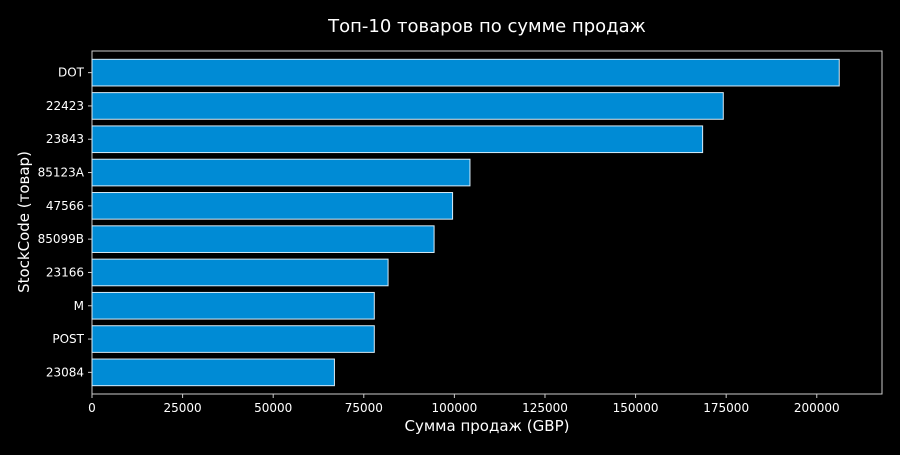  Describe the element at coordinates (68, 339) in the screenshot. I see `y-tick-label: POST` at that location.